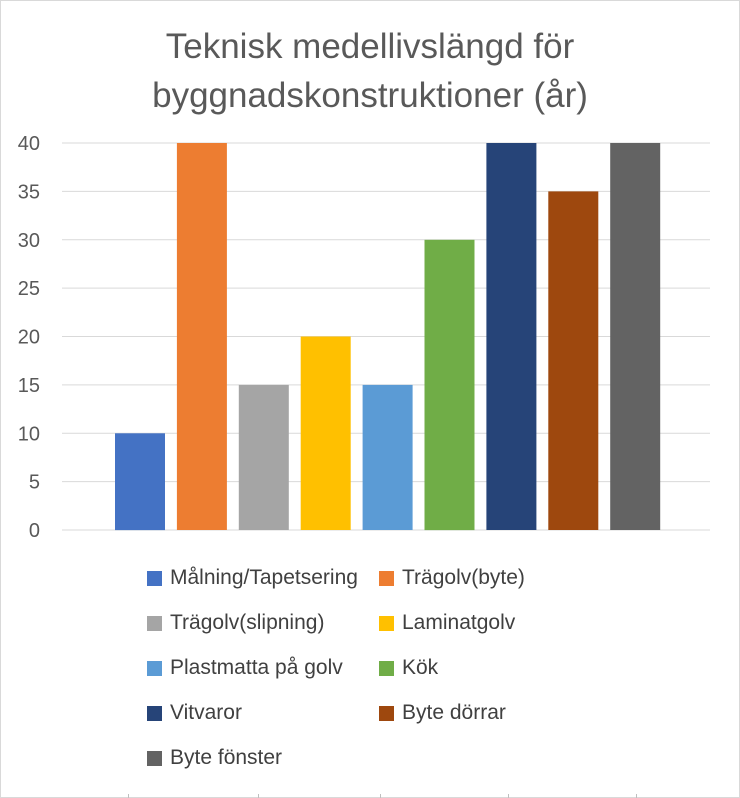  What do you see at coordinates (29, 241) in the screenshot?
I see `y-tick-label: 30` at bounding box center [29, 241].